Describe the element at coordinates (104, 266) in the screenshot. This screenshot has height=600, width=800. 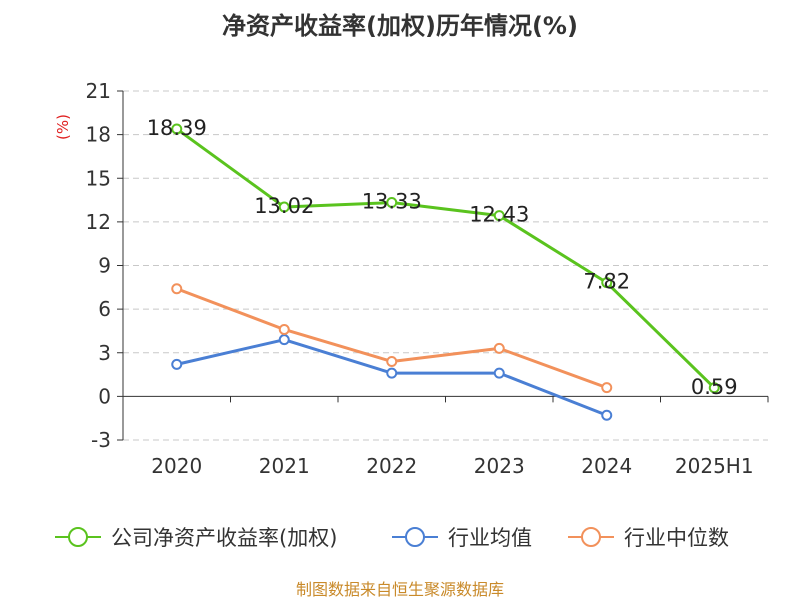
I see `y-tick-label: 9` at that location.